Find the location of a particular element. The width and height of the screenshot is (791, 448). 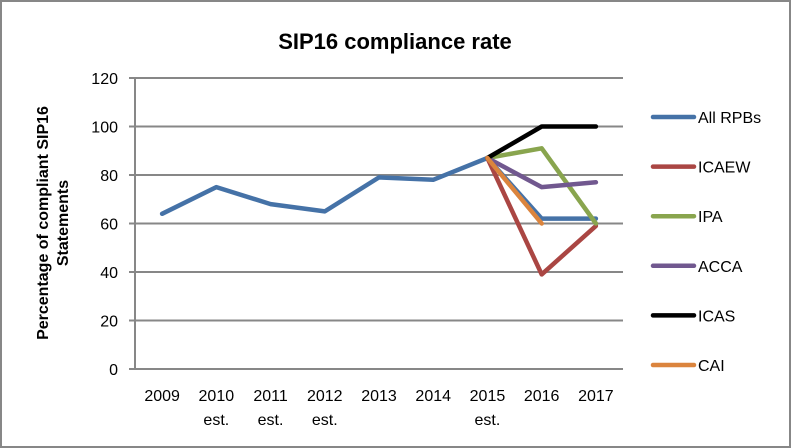

legend-label: All RPBs is located at coordinates (729, 118).